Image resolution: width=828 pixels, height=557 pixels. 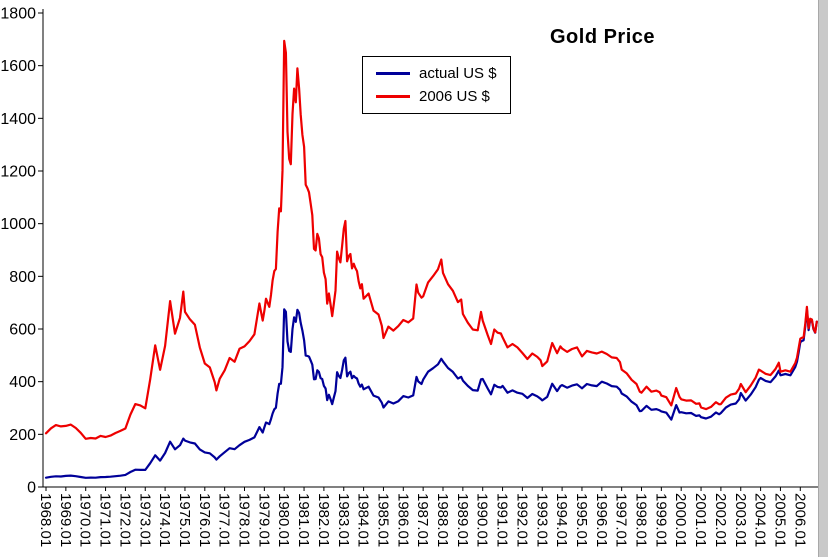 I want to click on x-tick-label: 1991.01, so click(x=502, y=520).